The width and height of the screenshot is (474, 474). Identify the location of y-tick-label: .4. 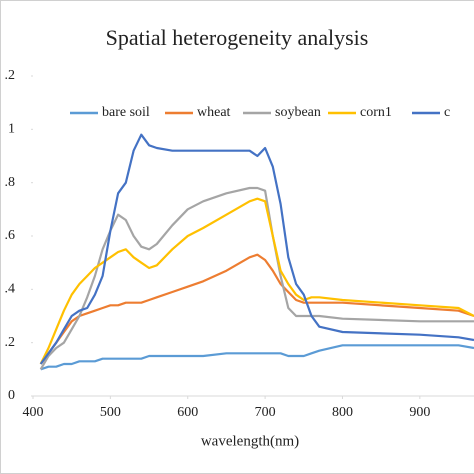
(10, 289).